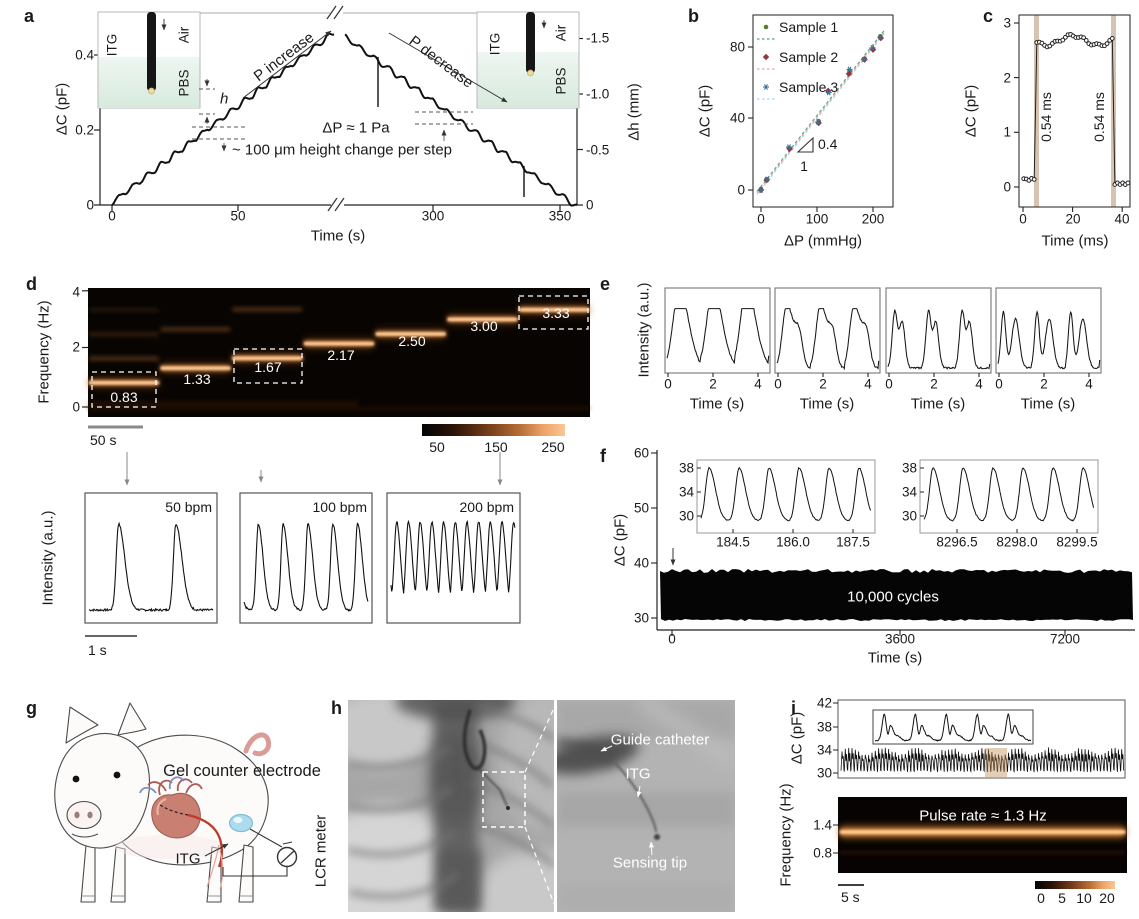 This screenshot has height=919, width=1139. Describe the element at coordinates (1073, 219) in the screenshot. I see `chart_data-2-x_ticks-1: 20` at that location.